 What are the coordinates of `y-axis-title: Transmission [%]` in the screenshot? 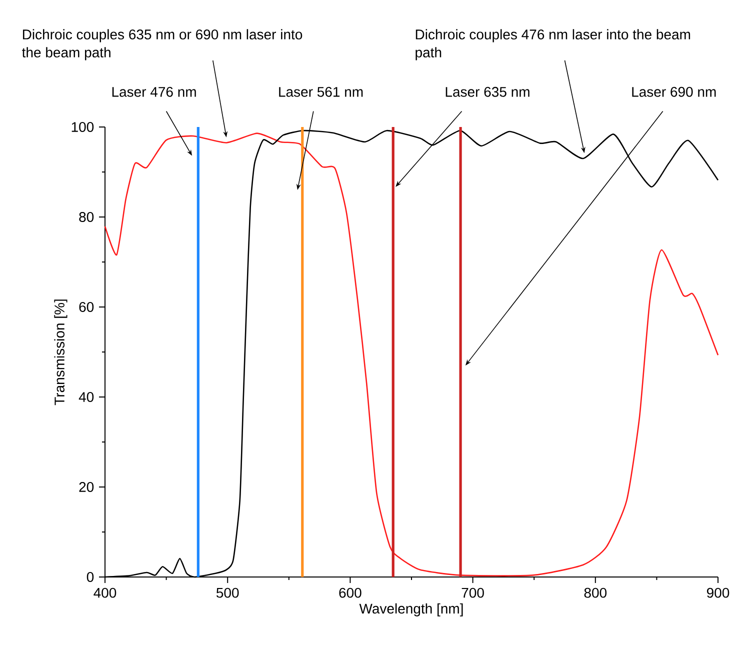 It's located at (61, 353).